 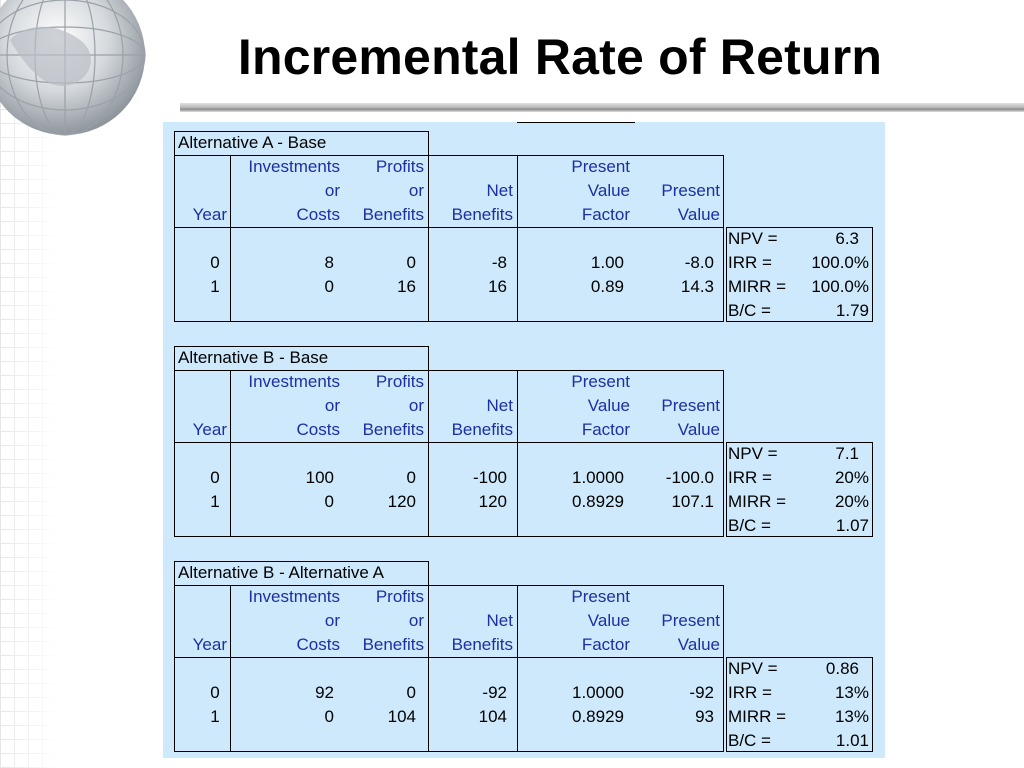 What do you see at coordinates (607, 262) in the screenshot?
I see `cell-pvf: 1.00` at bounding box center [607, 262].